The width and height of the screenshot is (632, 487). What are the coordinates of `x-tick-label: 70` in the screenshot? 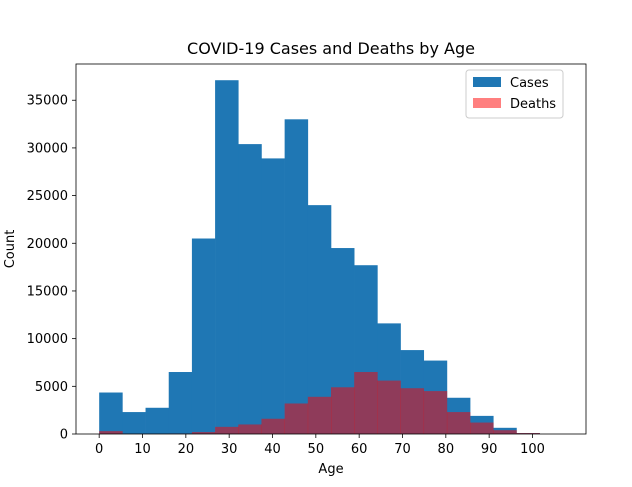 It's located at (402, 449).